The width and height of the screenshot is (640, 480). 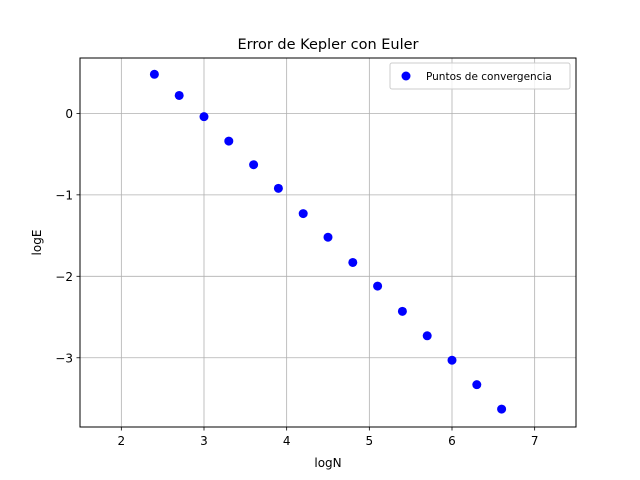 I want to click on x-tick-label: 3, so click(x=204, y=441).